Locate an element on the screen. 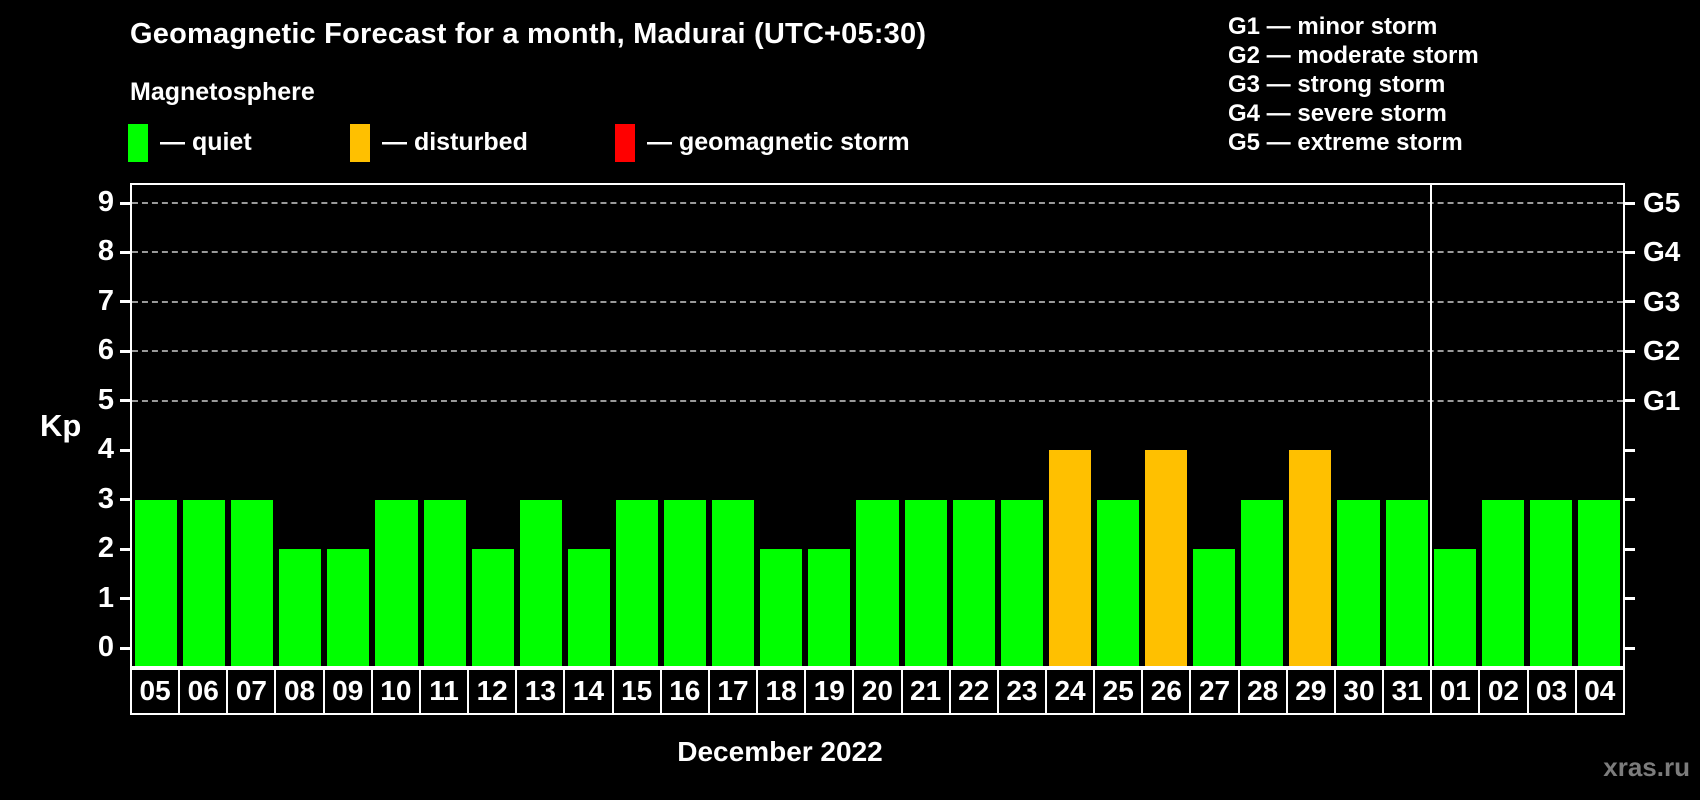 The image size is (1700, 800). y-axis-tick-label-3: 3 is located at coordinates (105, 498).